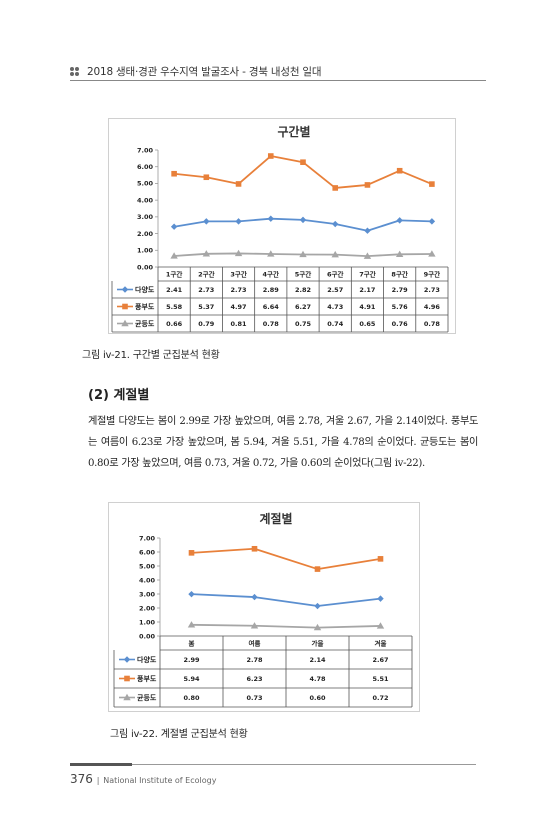  I want to click on data-label: 0.74, so click(335, 324).